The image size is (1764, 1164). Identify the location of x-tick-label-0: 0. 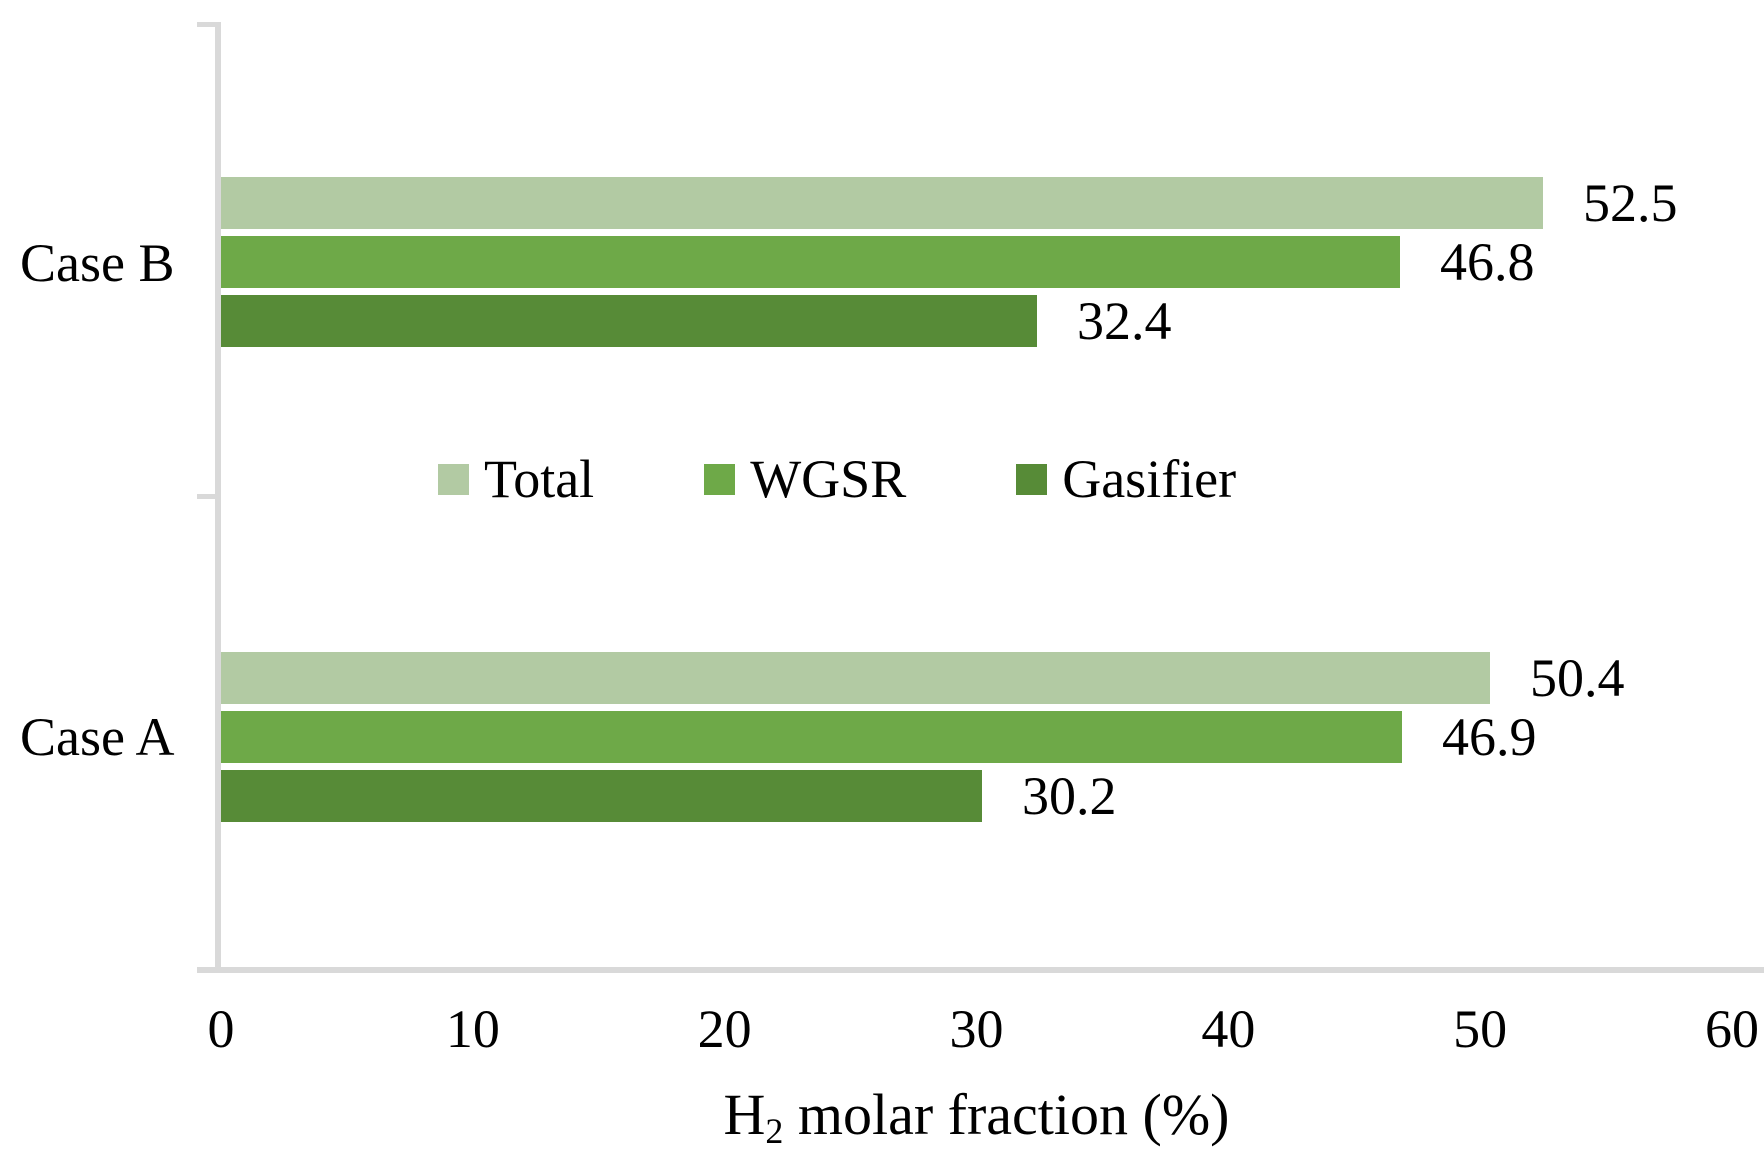
(221, 1029).